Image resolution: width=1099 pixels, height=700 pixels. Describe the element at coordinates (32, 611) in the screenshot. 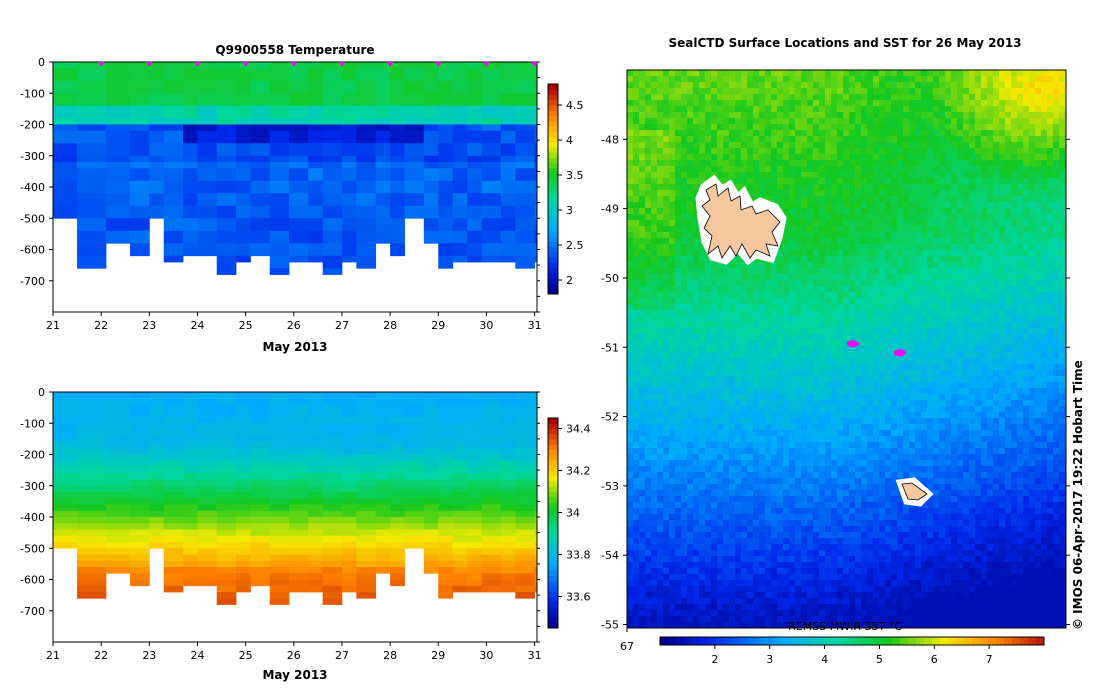

I see `y-tick-label: -700` at that location.